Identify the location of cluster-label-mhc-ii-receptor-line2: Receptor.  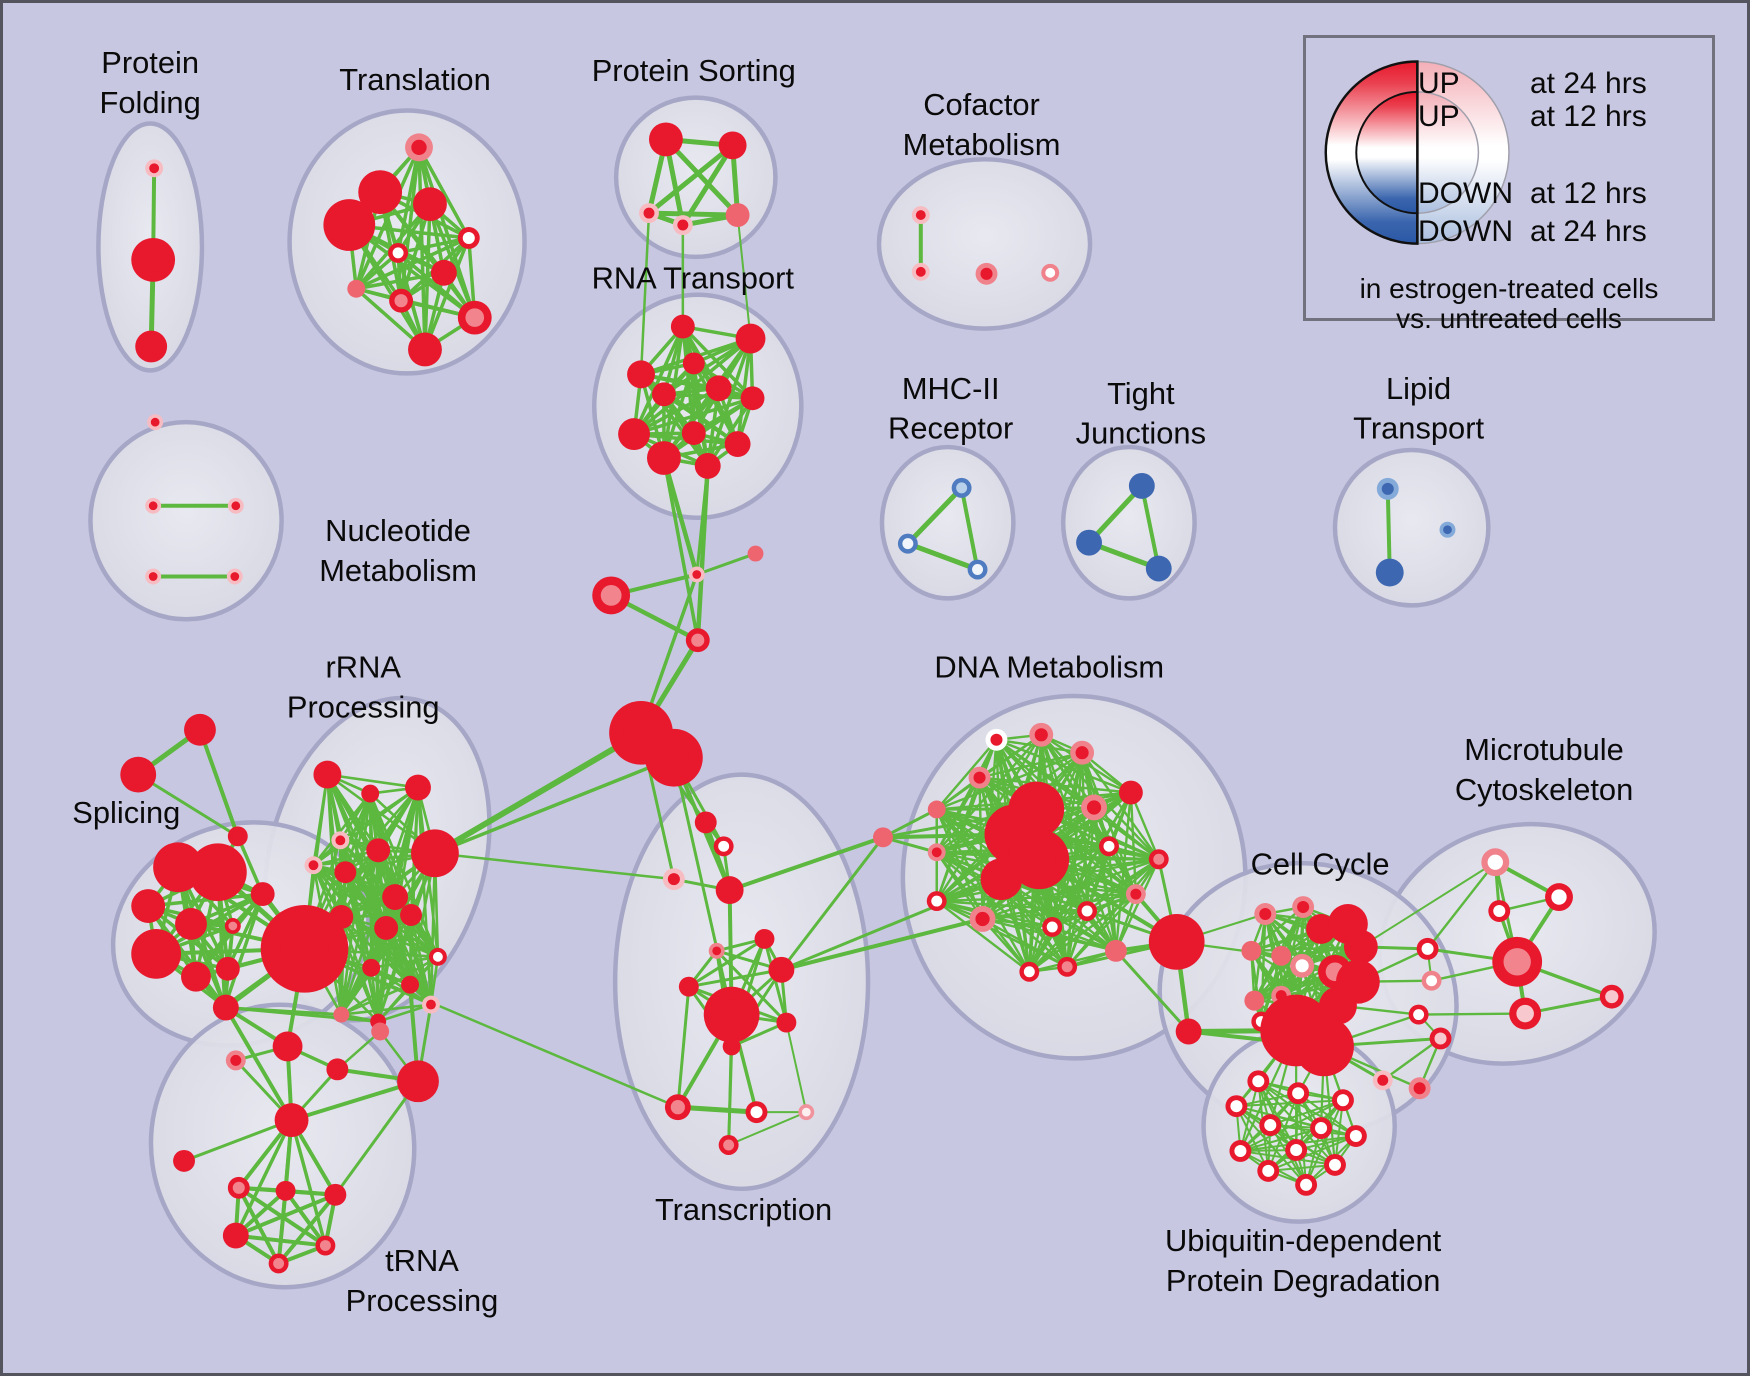
(950, 428).